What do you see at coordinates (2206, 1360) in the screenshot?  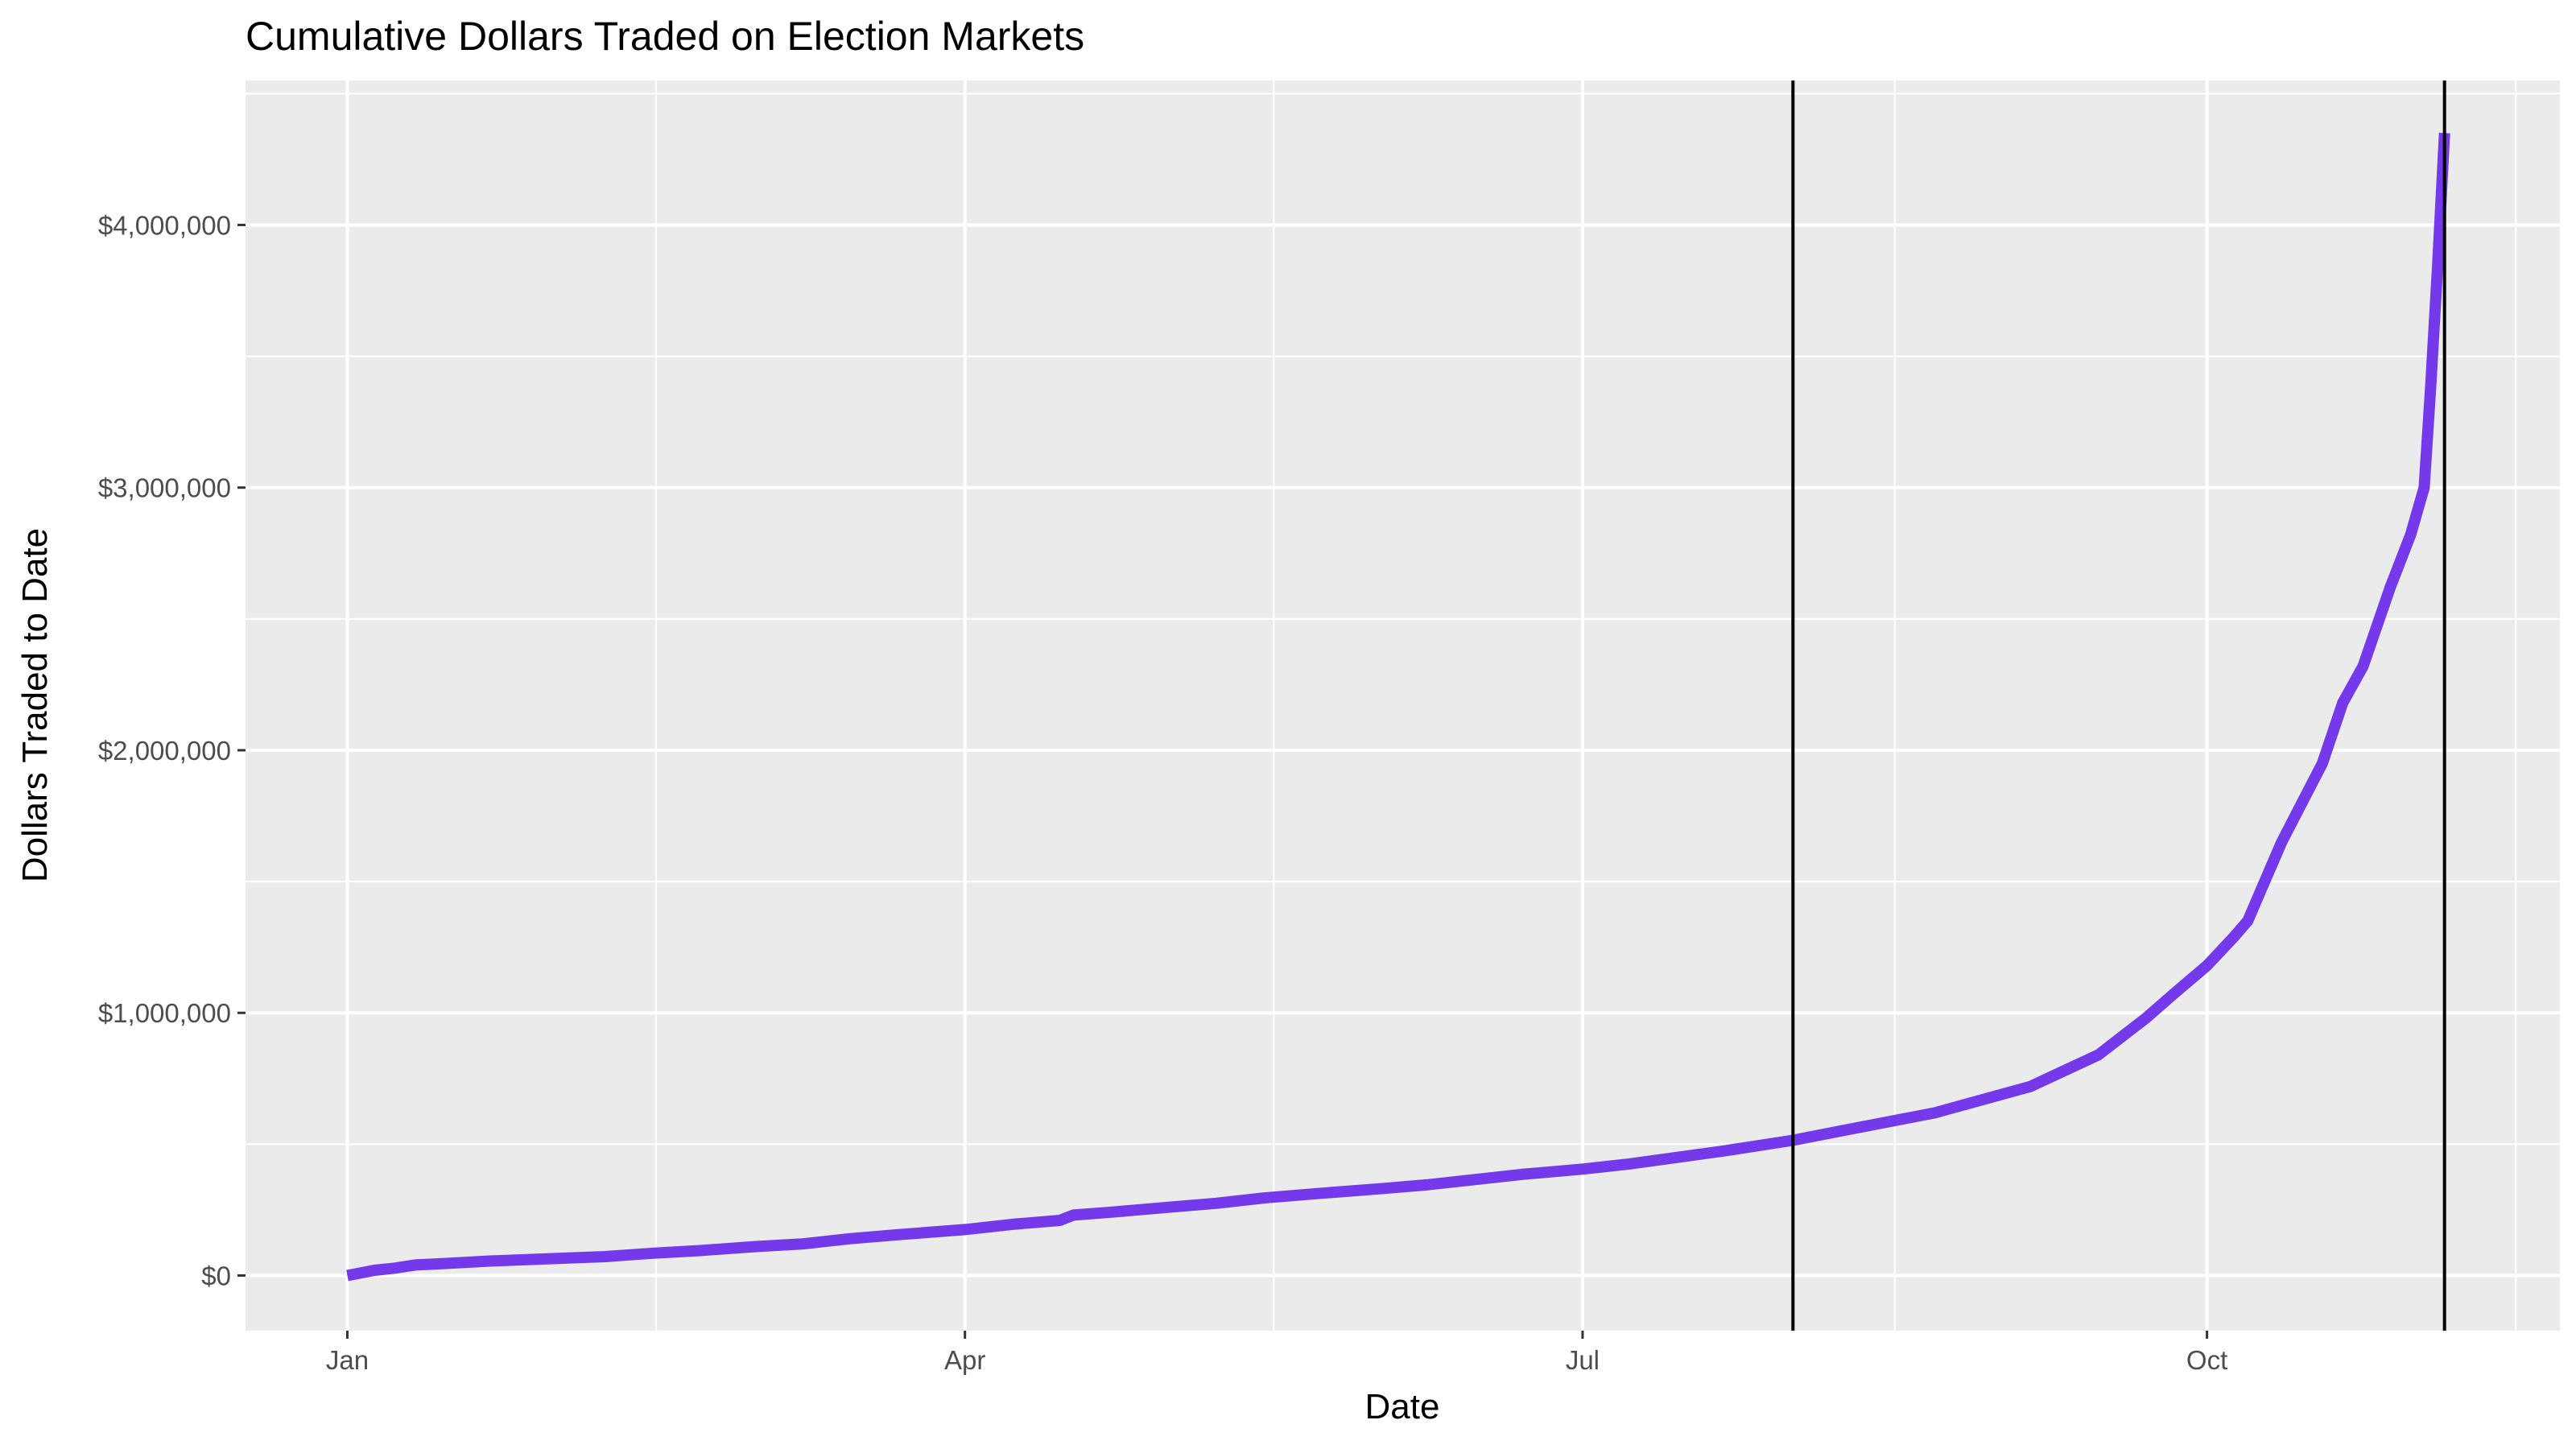 I see `x-tick-label: Oct` at bounding box center [2206, 1360].